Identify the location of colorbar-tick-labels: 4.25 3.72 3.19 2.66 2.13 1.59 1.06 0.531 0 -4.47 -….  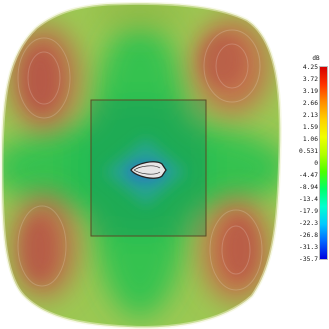
(302, 163).